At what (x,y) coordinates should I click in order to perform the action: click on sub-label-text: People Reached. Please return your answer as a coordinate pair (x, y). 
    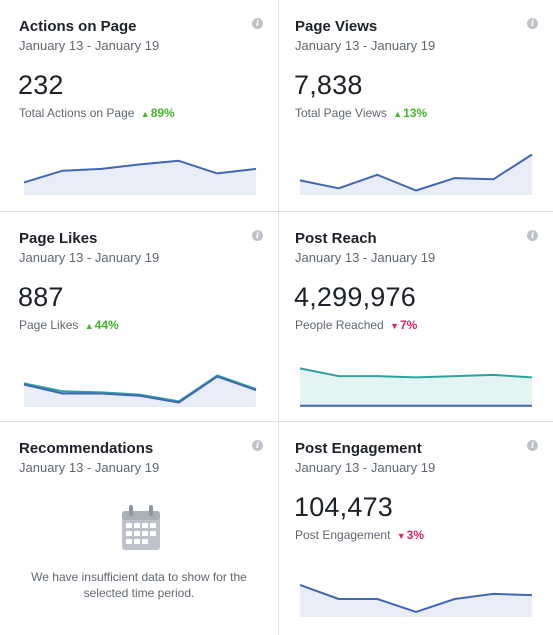
    Looking at the image, I should click on (339, 325).